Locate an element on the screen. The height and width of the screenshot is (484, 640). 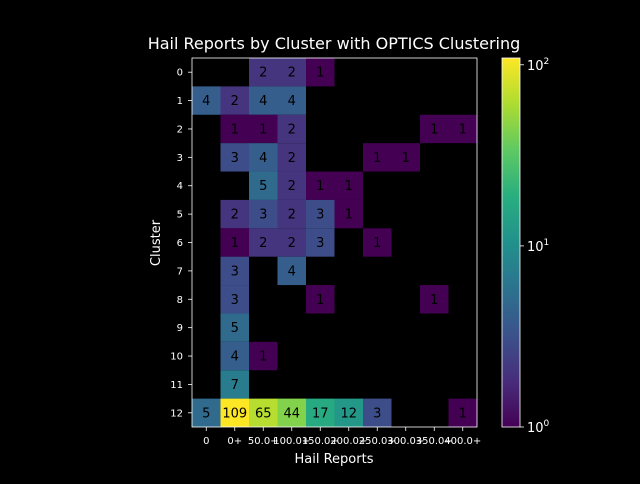
x-tick-label: 350.0+ is located at coordinates (434, 441).